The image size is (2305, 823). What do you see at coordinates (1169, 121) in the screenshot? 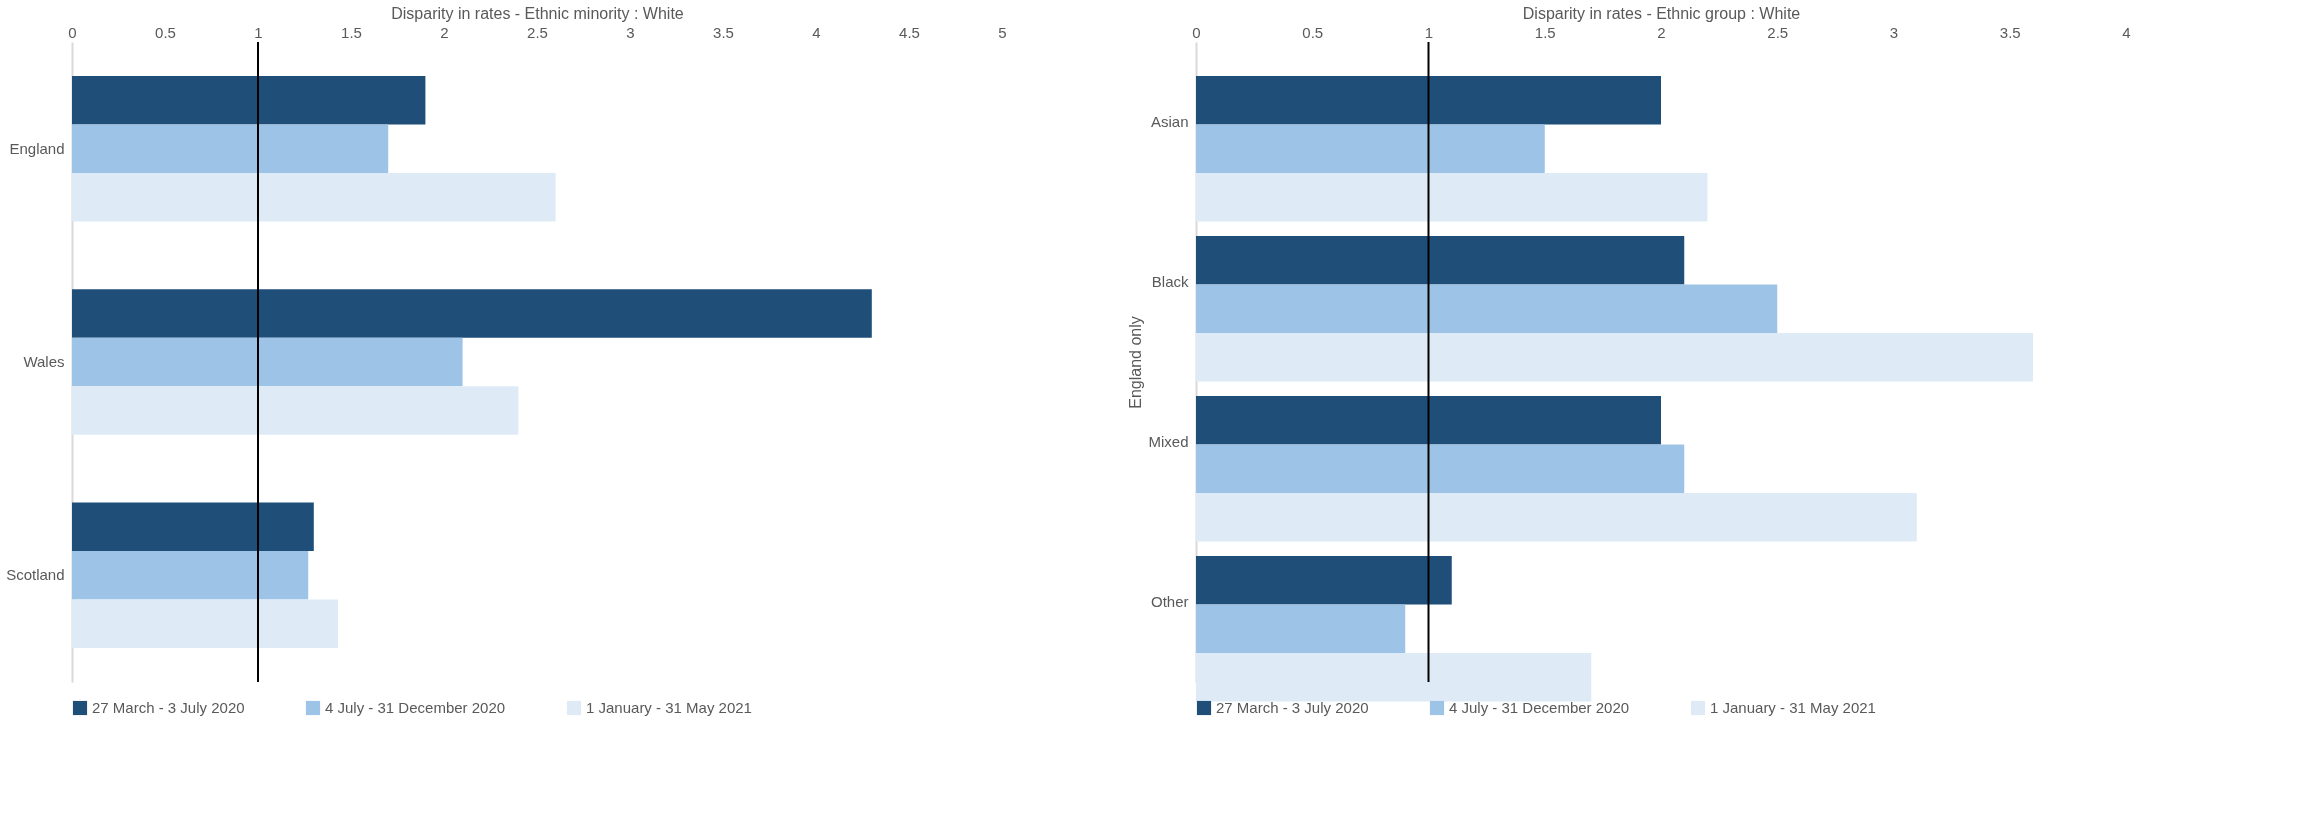
I see `y-tick-label: Asian` at bounding box center [1169, 121].